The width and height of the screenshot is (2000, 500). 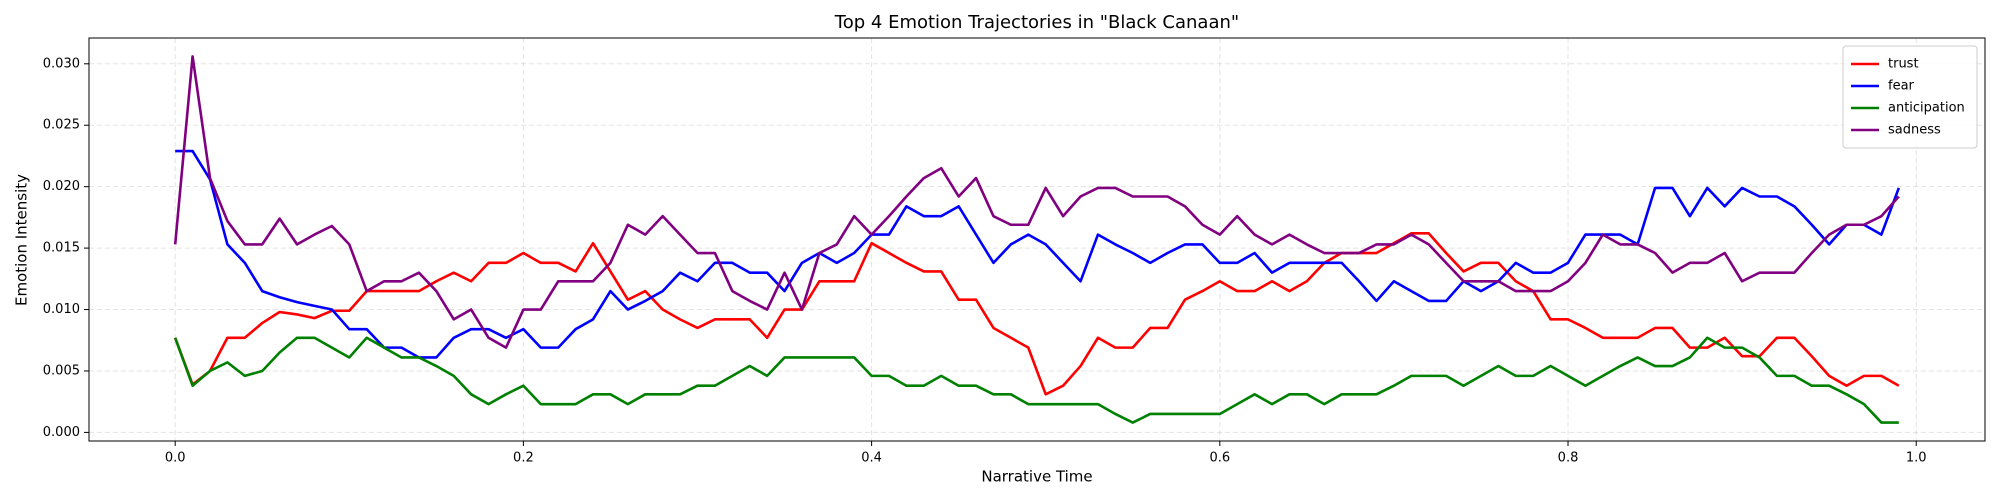 I want to click on y-axis-label: Emotion Intensity, so click(x=22, y=240).